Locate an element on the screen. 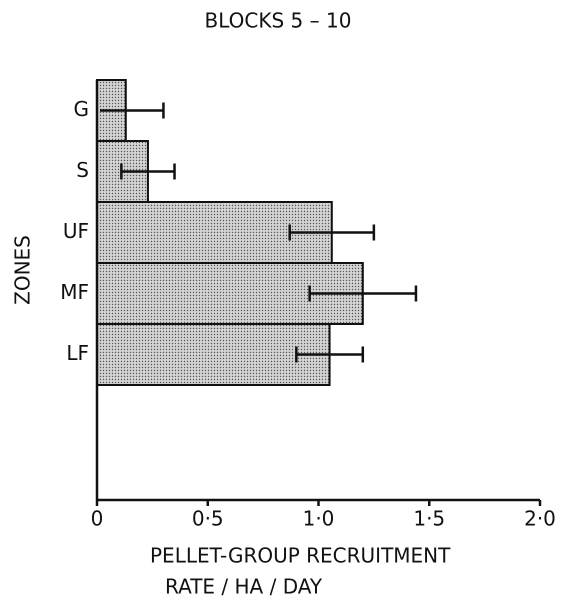 The image size is (568, 604). x-tick-label: 0·5 is located at coordinates (208, 519).